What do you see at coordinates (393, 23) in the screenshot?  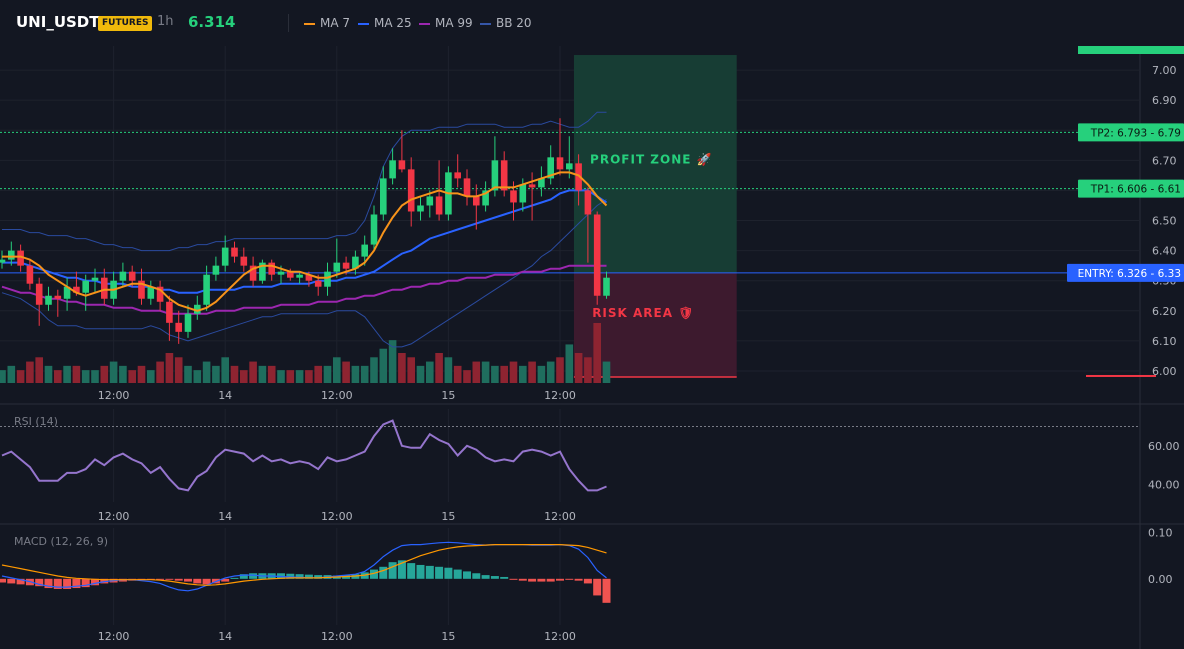 I see `legend-ma25-label: MA 25` at bounding box center [393, 23].